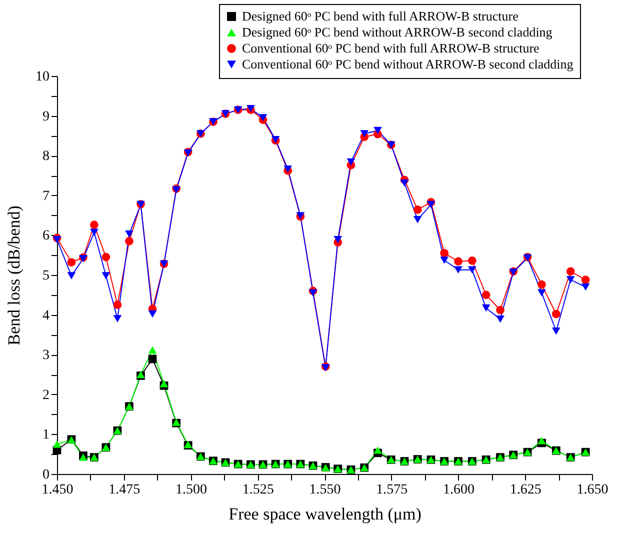 The image size is (642, 535). Describe the element at coordinates (124, 490) in the screenshot. I see `x-tick-label: 1.475` at that location.